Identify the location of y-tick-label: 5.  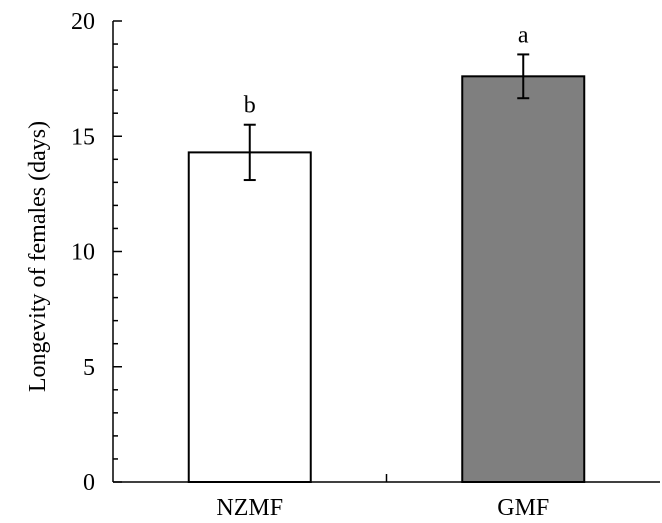
(89, 368).